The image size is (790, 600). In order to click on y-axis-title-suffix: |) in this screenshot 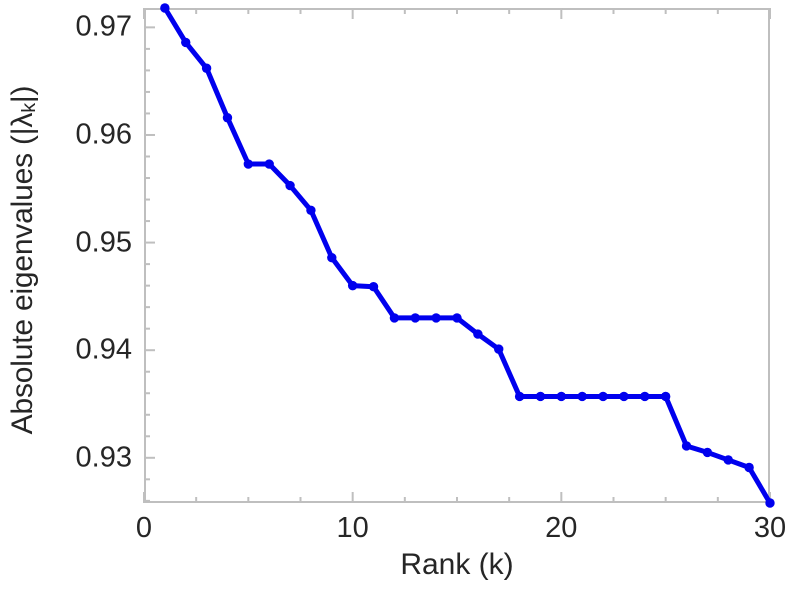, I will do `click(22, 94)`.